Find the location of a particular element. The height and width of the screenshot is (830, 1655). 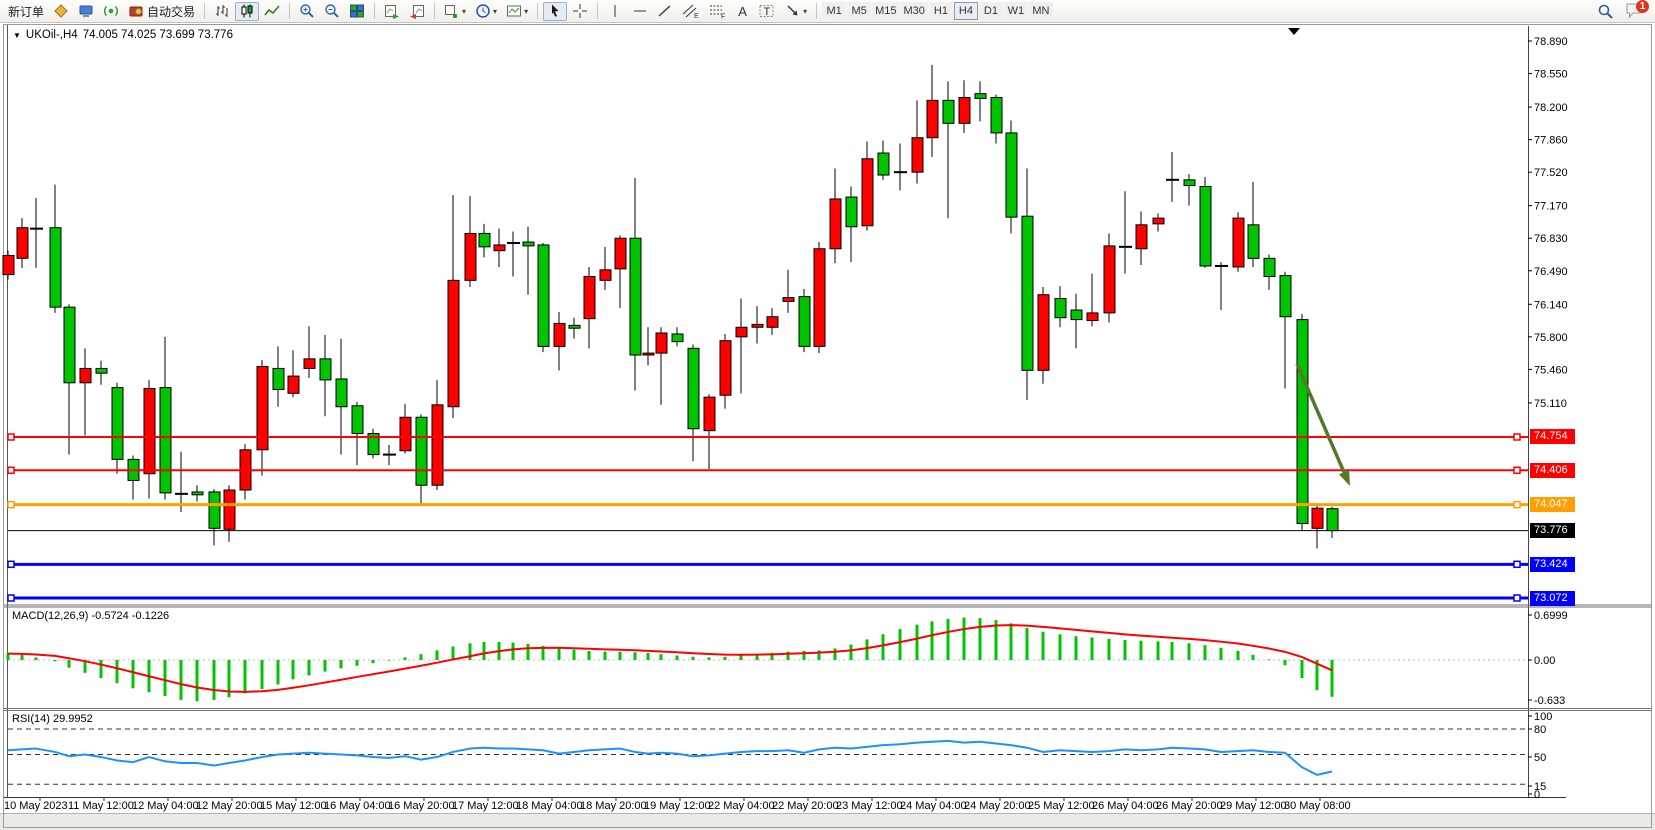

svg-text: 77.860 is located at coordinates (1551, 141).